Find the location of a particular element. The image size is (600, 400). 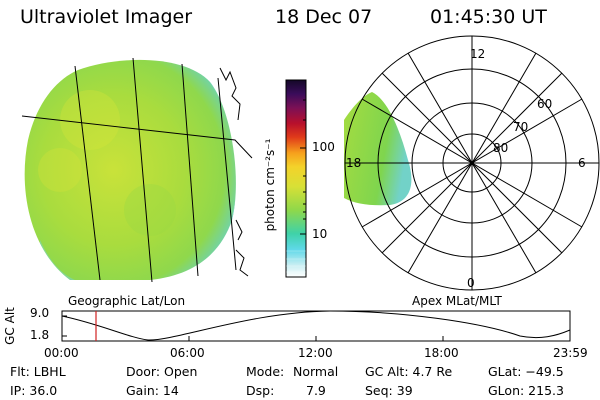

geo-longitude: GLon: 215.3 is located at coordinates (526, 390).